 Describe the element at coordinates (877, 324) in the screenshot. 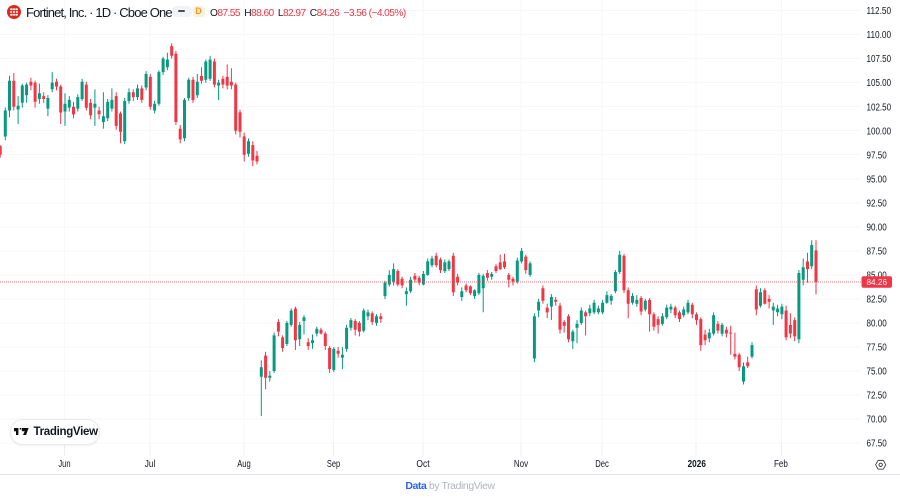

I see `svg-text: 80.00` at that location.